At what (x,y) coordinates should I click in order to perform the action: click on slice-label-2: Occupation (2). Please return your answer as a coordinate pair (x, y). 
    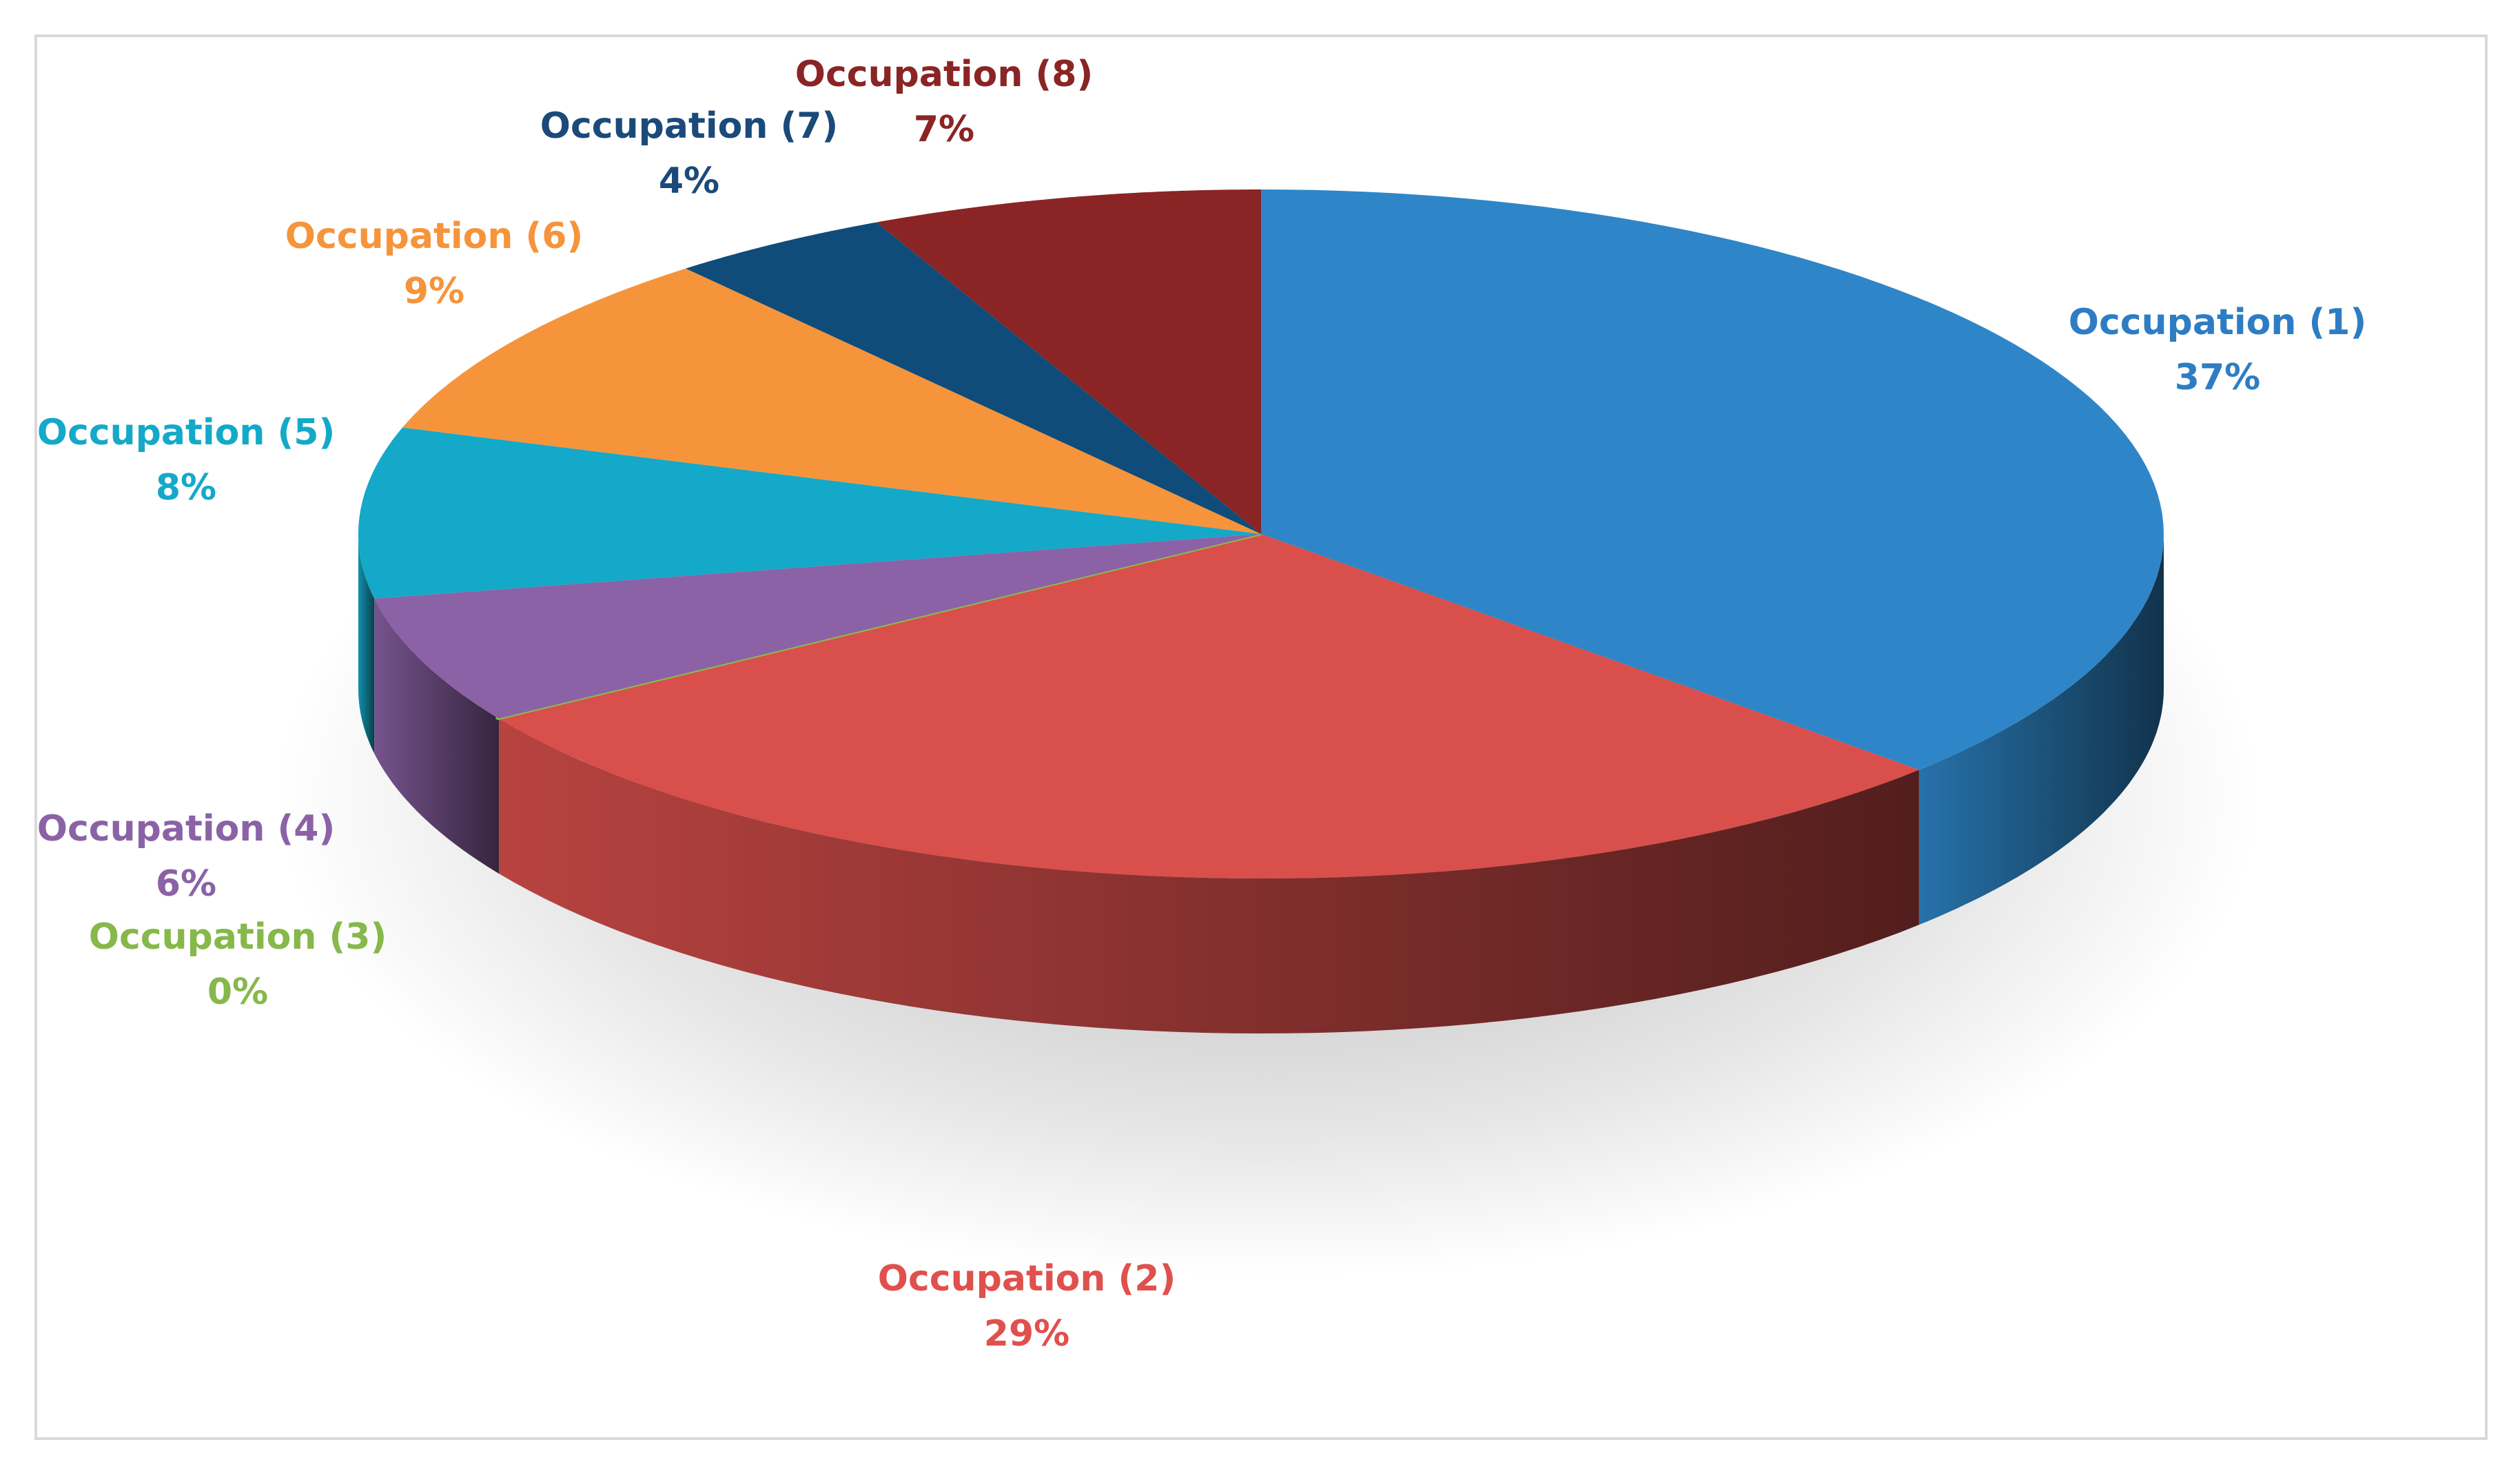
    Looking at the image, I should click on (1027, 1278).